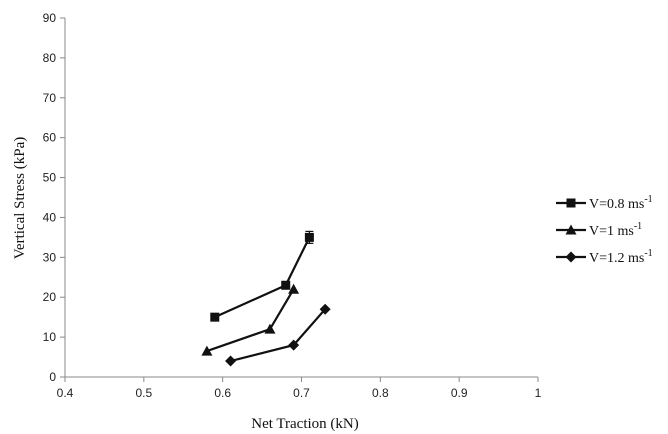 This screenshot has width=668, height=434. Describe the element at coordinates (50, 297) in the screenshot. I see `y-tick-label: 20` at that location.